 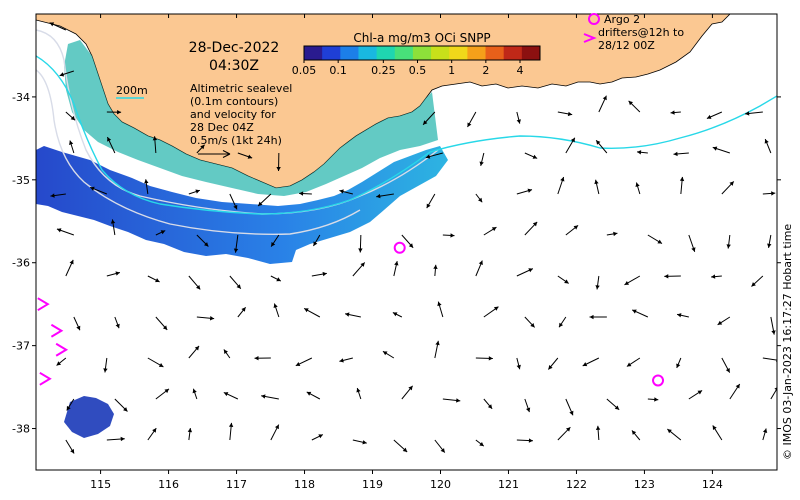 What do you see at coordinates (399, 247) in the screenshot?
I see `argo-float-marker` at bounding box center [399, 247].